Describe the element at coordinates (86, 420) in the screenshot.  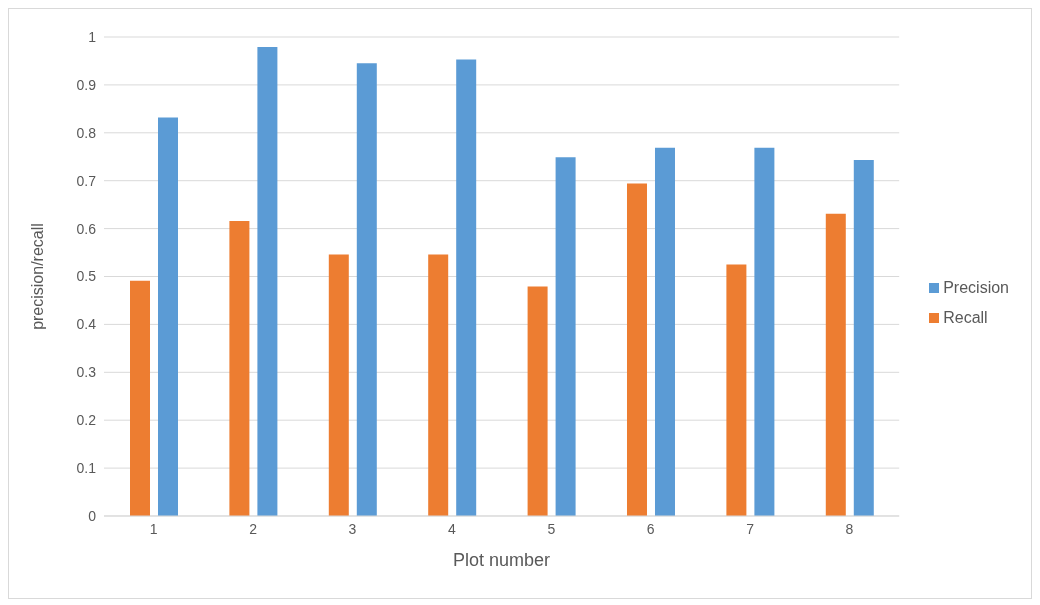
I see `y-tick-label: 0.2` at that location.